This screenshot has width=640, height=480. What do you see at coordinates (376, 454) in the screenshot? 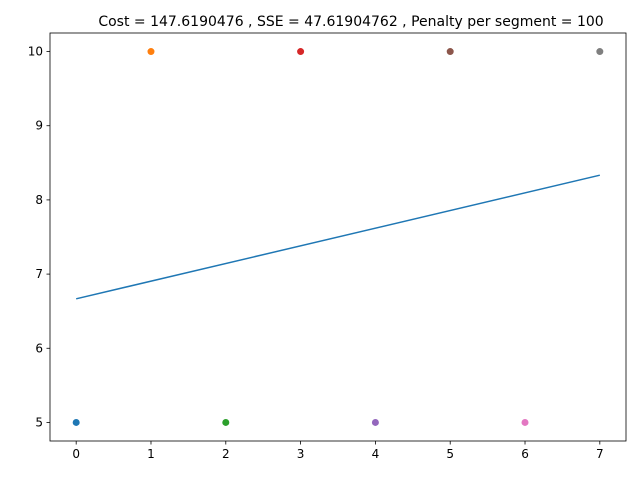
I see `x-tick-label: 4` at bounding box center [376, 454].